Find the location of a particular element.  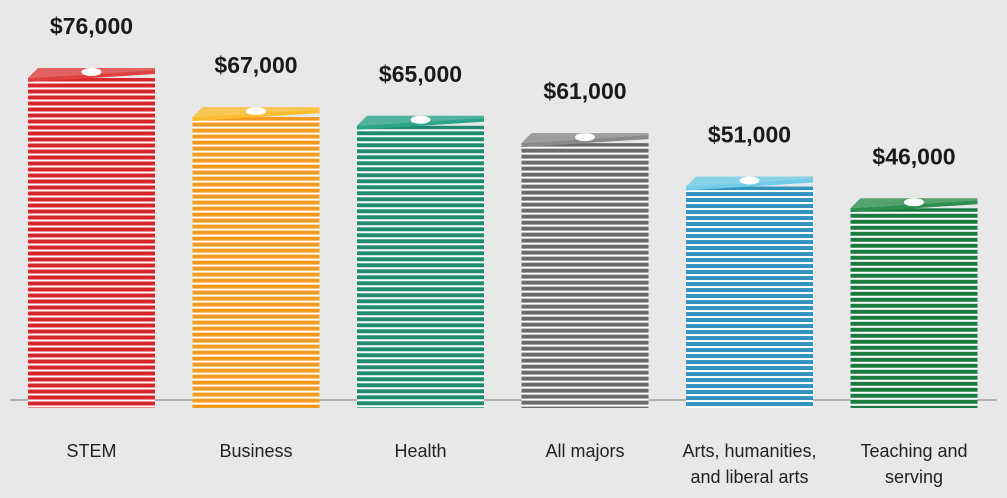

value-label: $67,000 is located at coordinates (255, 65).